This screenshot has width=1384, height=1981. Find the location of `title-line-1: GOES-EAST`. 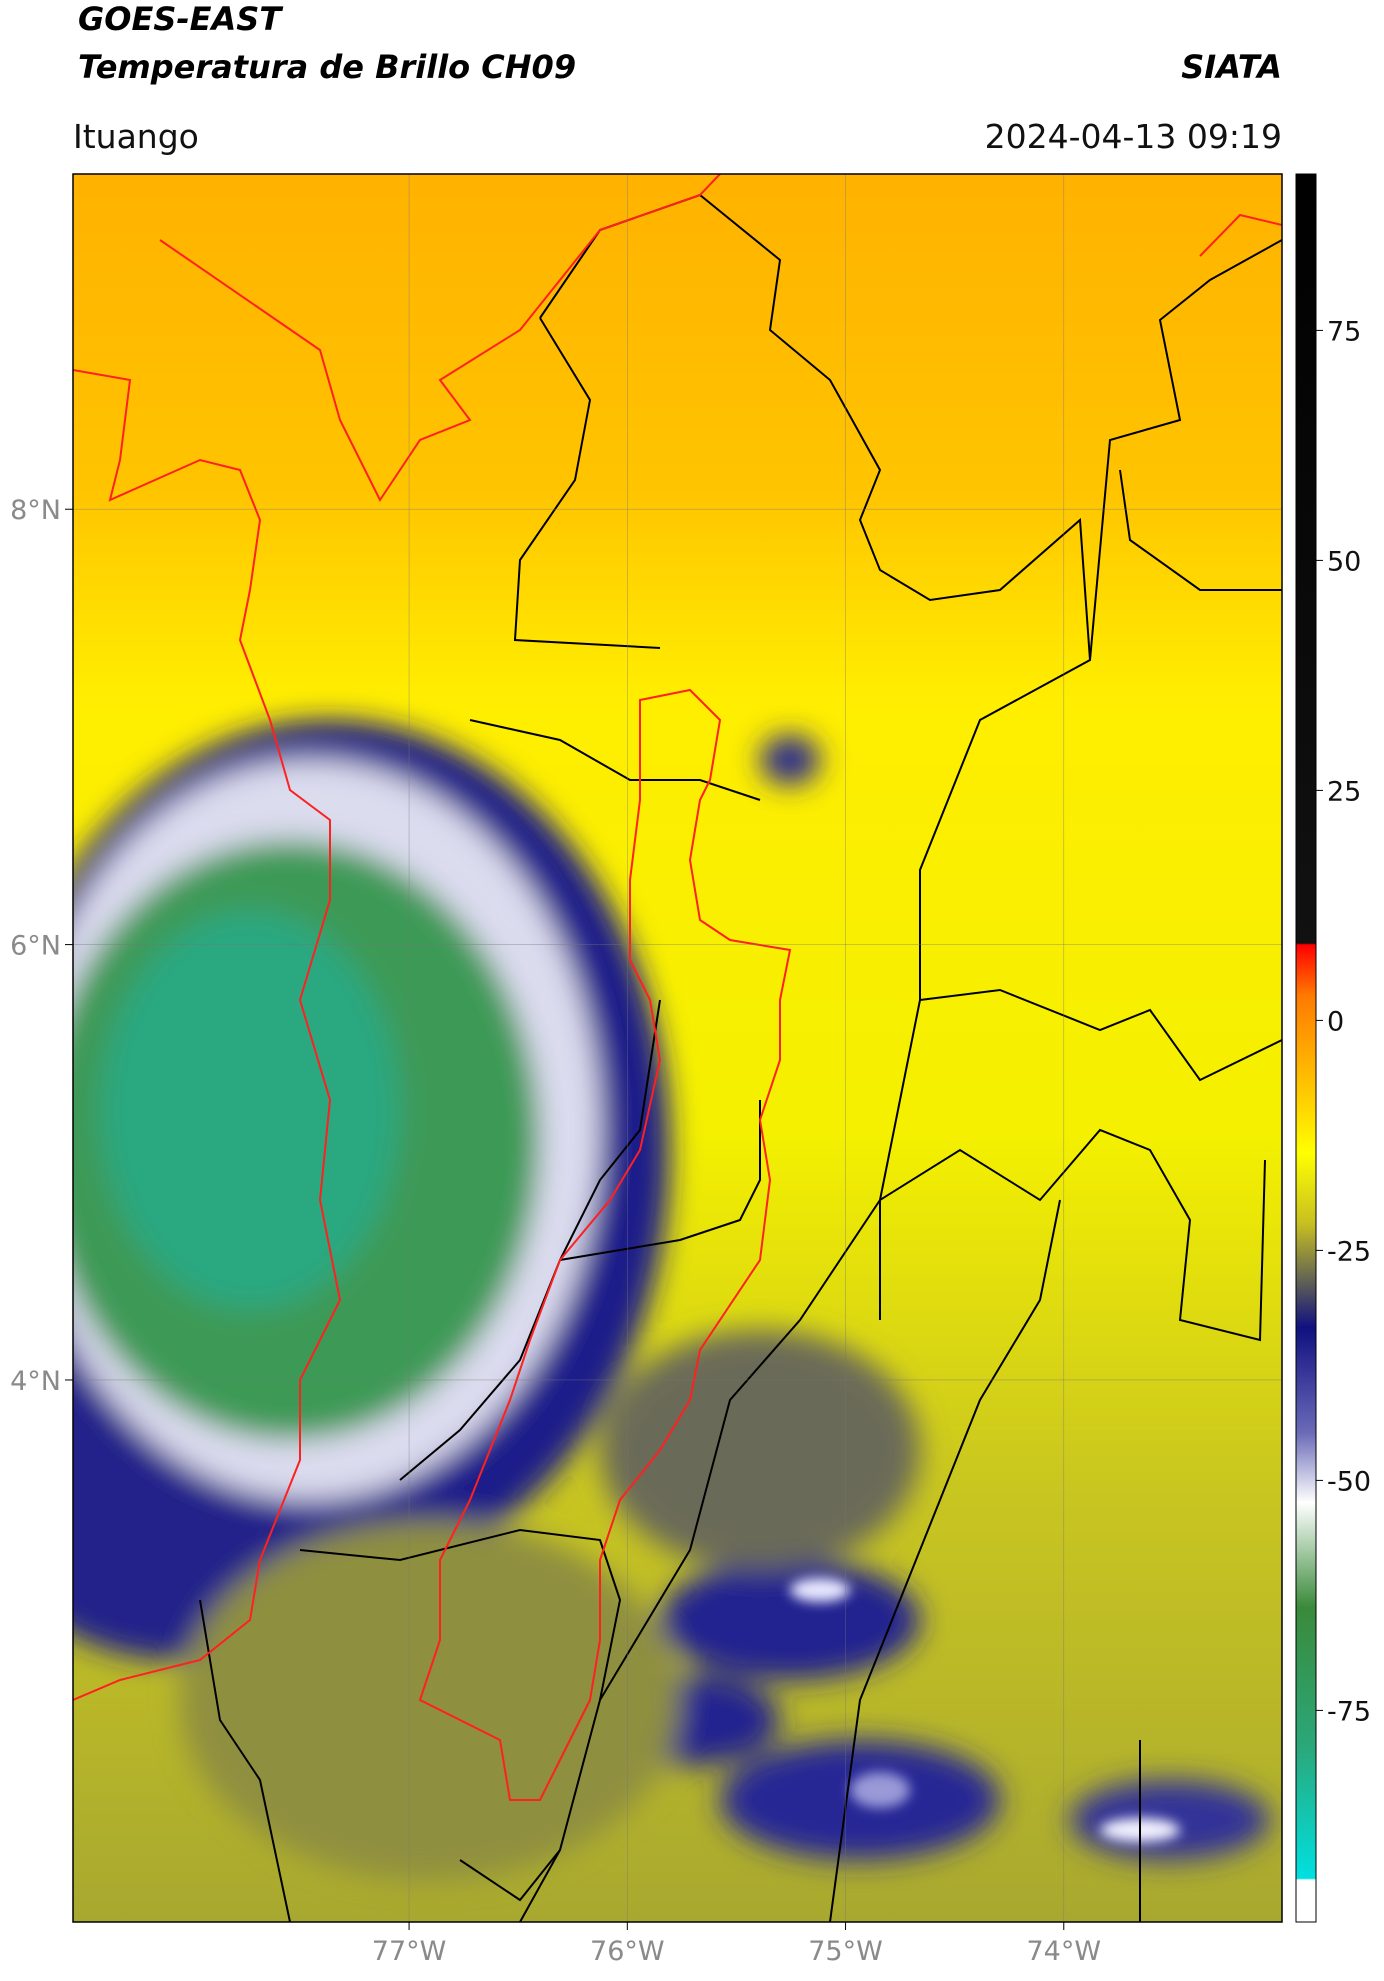

title-line-1: GOES-EAST is located at coordinates (180, 19).